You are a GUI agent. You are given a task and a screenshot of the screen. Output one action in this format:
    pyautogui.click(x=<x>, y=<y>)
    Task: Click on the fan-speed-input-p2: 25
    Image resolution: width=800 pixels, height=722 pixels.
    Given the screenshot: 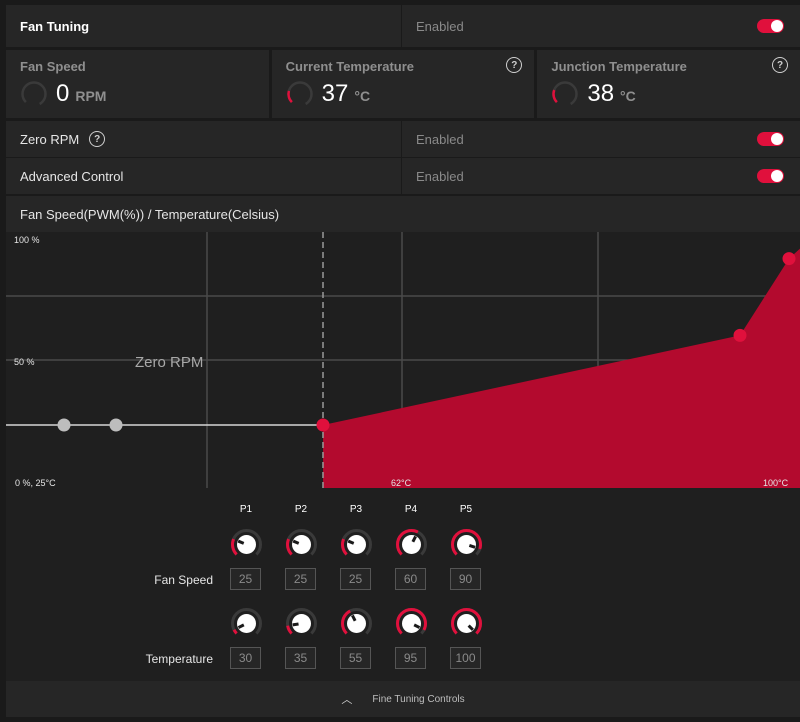 What is the action you would take?
    pyautogui.click(x=300, y=579)
    